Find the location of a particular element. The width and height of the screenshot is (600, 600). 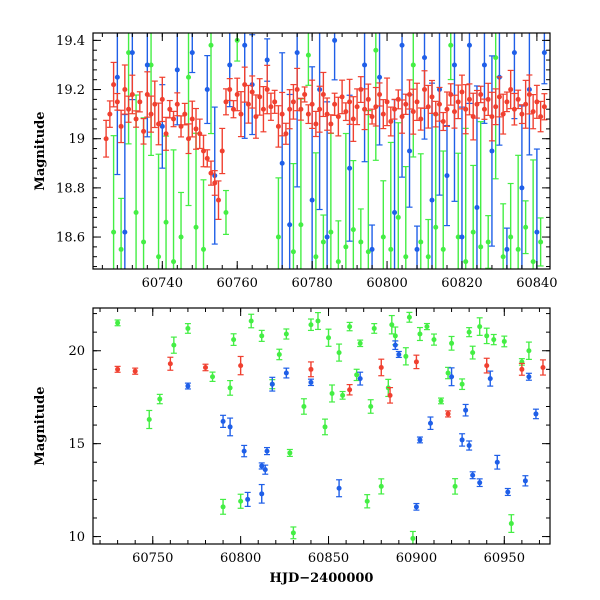

y-tick-label: 19.4 is located at coordinates (70, 41).